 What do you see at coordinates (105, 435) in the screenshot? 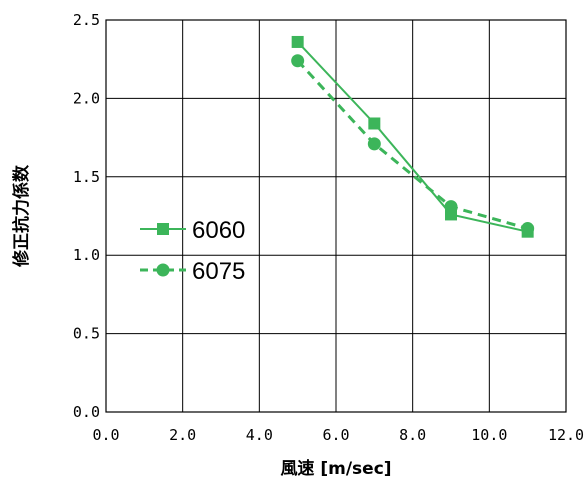
I see `x-tick-label: 0.0` at bounding box center [105, 435].